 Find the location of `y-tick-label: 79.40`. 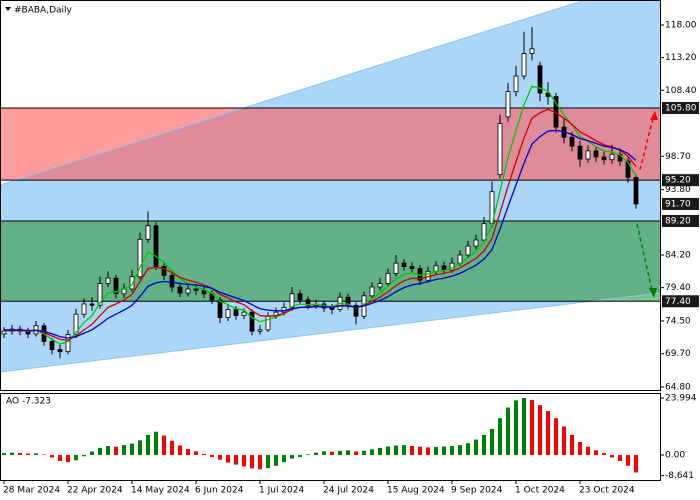

y-tick-label: 79.40 is located at coordinates (678, 288).